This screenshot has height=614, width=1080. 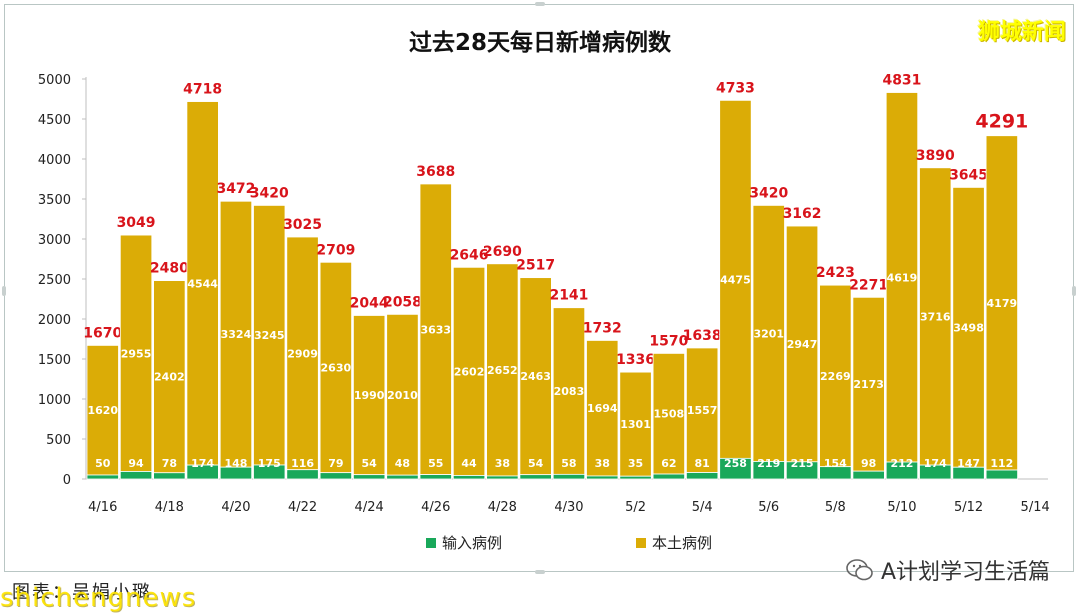 What do you see at coordinates (901, 507) in the screenshot?
I see `x-tick-label: 5/10` at bounding box center [901, 507].